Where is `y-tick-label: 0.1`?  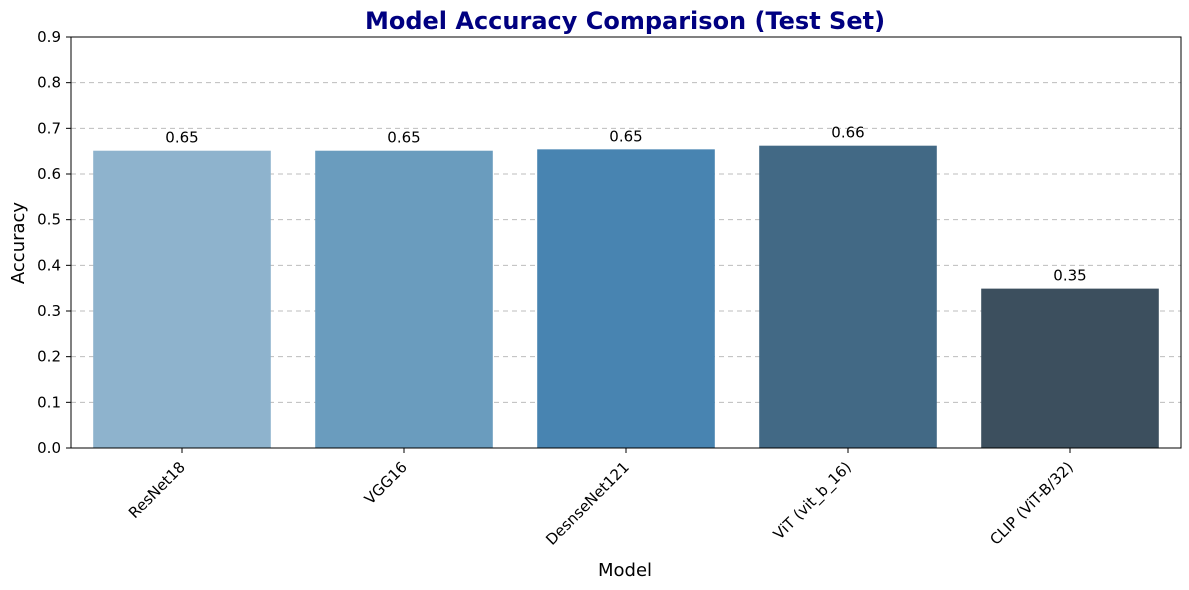 y-tick-label: 0.1 is located at coordinates (49, 402).